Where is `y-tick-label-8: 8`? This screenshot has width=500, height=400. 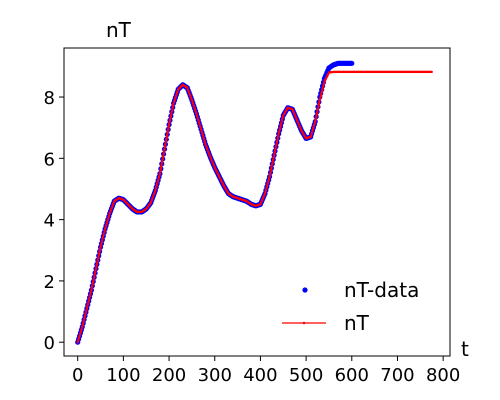
y-tick-label-8: 8 is located at coordinates (49, 98).